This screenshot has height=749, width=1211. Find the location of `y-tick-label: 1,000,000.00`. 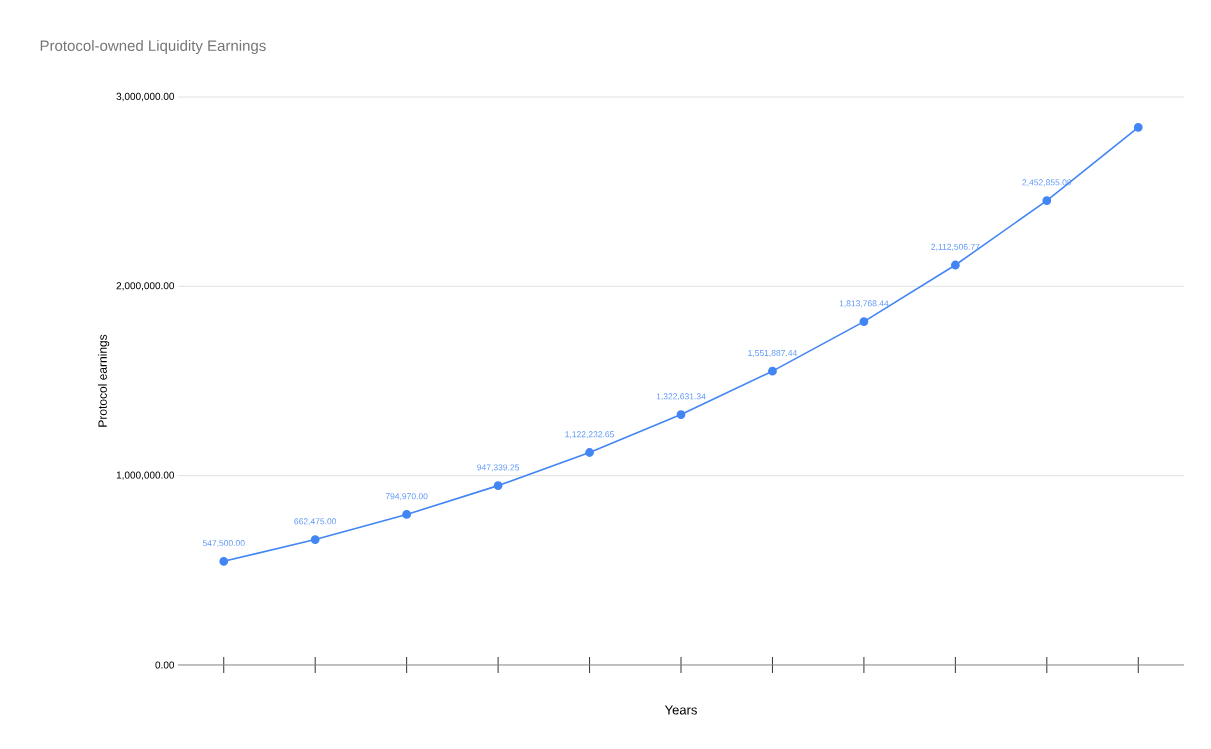

y-tick-label: 1,000,000.00 is located at coordinates (145, 475).